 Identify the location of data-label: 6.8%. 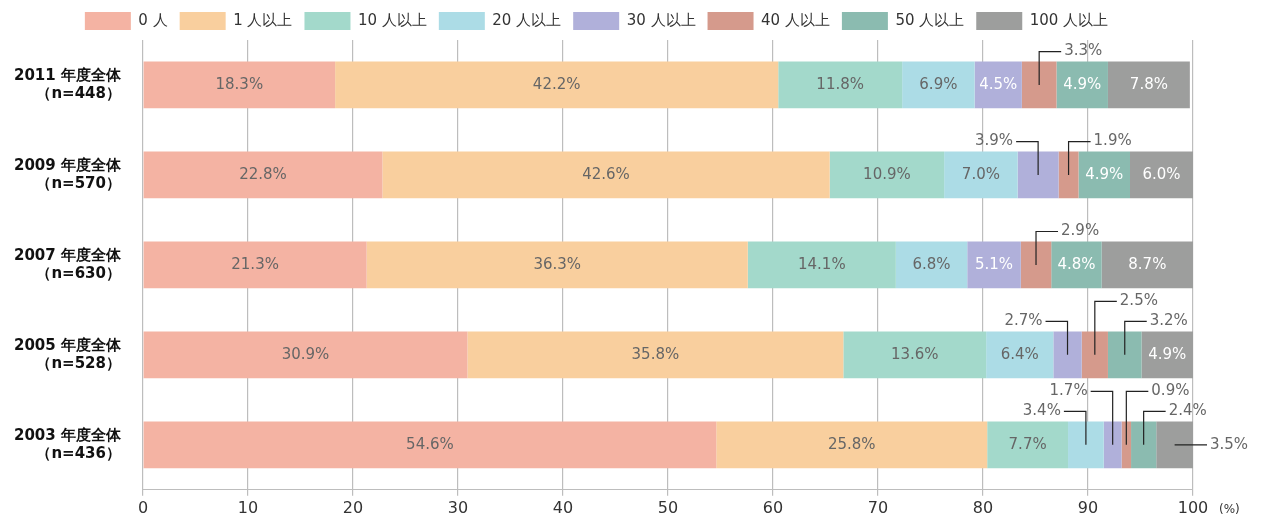
(931, 263).